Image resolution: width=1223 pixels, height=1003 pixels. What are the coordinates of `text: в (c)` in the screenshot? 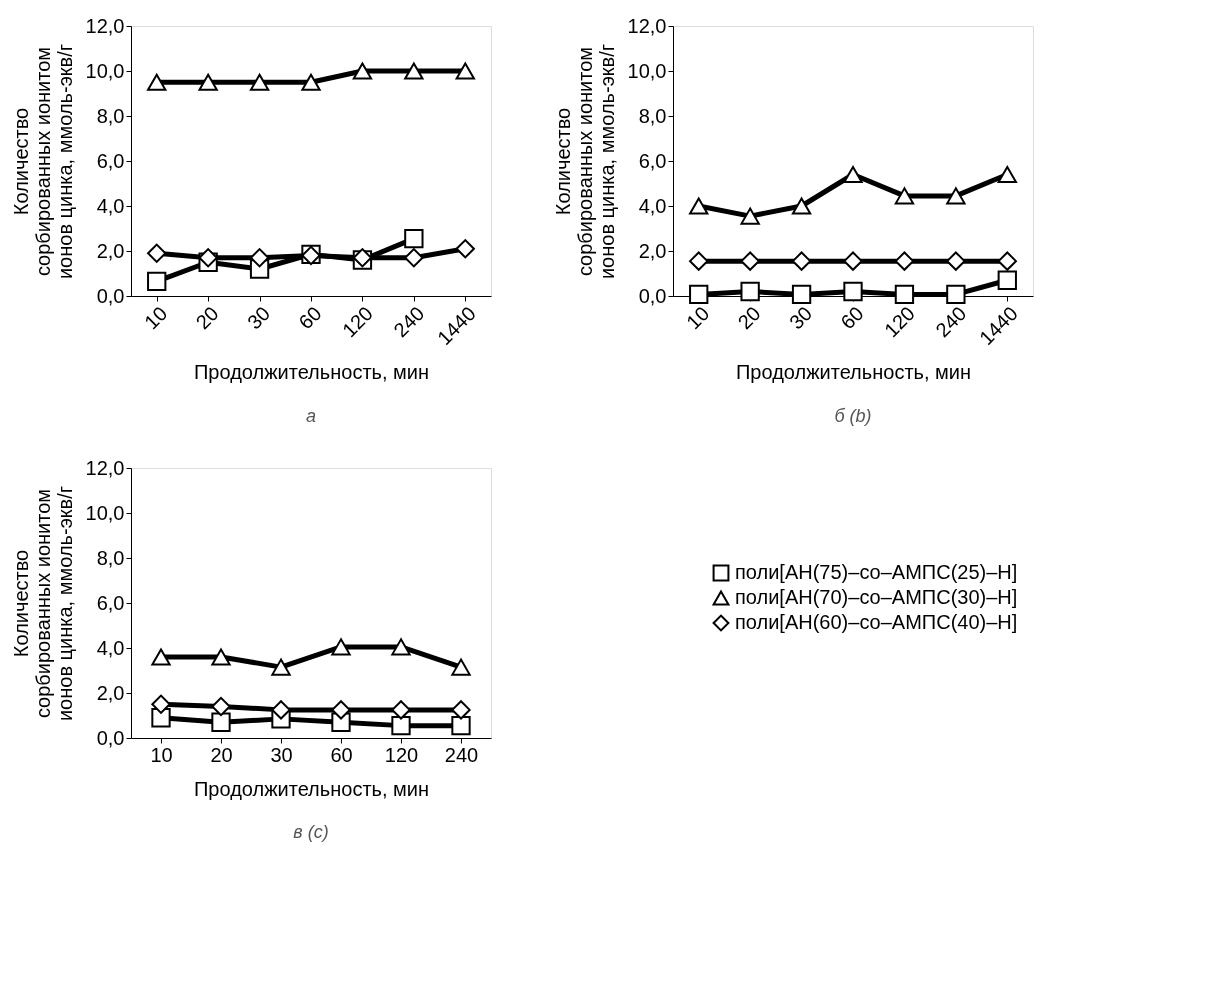 It's located at (311, 832).